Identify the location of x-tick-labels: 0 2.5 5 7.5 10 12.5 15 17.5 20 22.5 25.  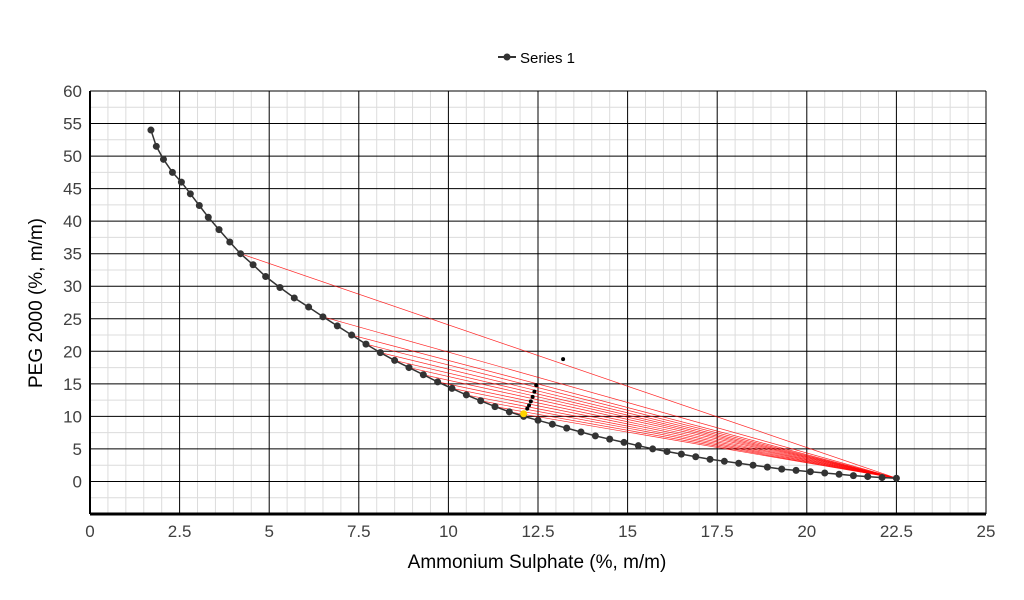
(540, 531).